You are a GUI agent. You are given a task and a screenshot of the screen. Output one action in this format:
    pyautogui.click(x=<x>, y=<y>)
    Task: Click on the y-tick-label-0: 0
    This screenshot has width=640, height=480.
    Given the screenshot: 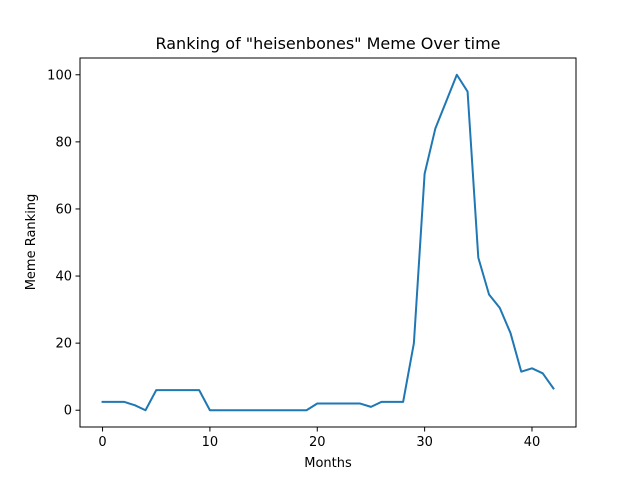 What is the action you would take?
    pyautogui.click(x=68, y=411)
    